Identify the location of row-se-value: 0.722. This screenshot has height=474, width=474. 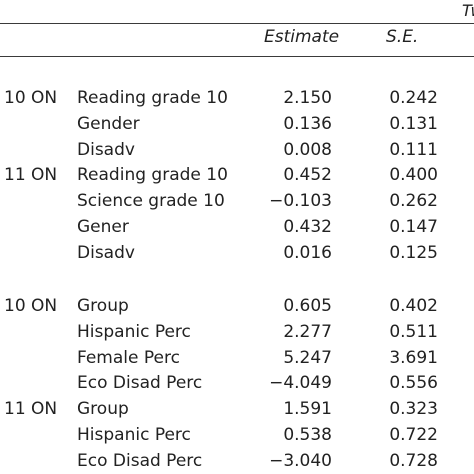
(413, 435).